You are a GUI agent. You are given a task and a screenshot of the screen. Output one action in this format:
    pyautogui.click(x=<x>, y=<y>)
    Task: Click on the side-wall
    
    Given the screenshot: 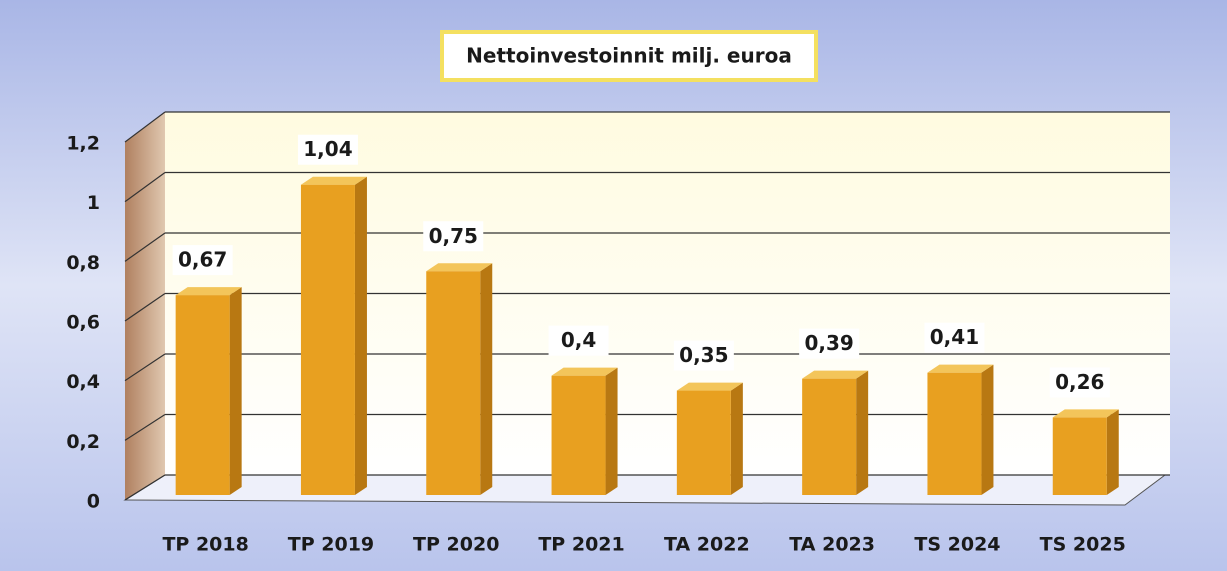 What is the action you would take?
    pyautogui.click(x=145, y=306)
    